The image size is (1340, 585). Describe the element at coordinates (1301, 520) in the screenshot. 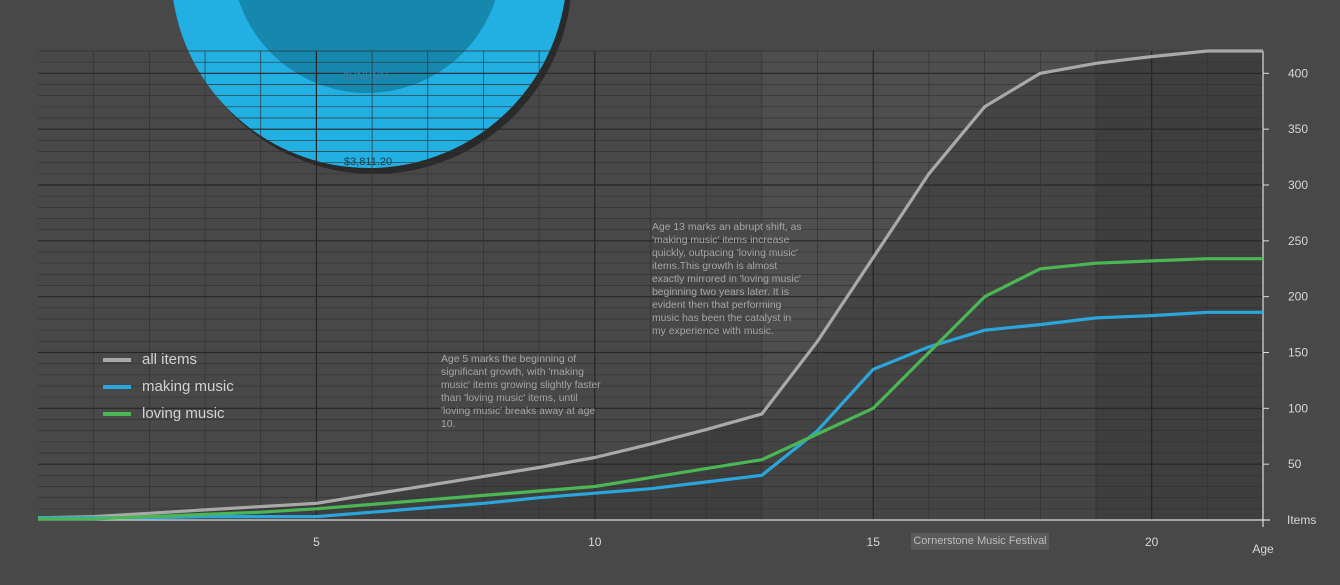

I see `y-axis-label: Items` at that location.